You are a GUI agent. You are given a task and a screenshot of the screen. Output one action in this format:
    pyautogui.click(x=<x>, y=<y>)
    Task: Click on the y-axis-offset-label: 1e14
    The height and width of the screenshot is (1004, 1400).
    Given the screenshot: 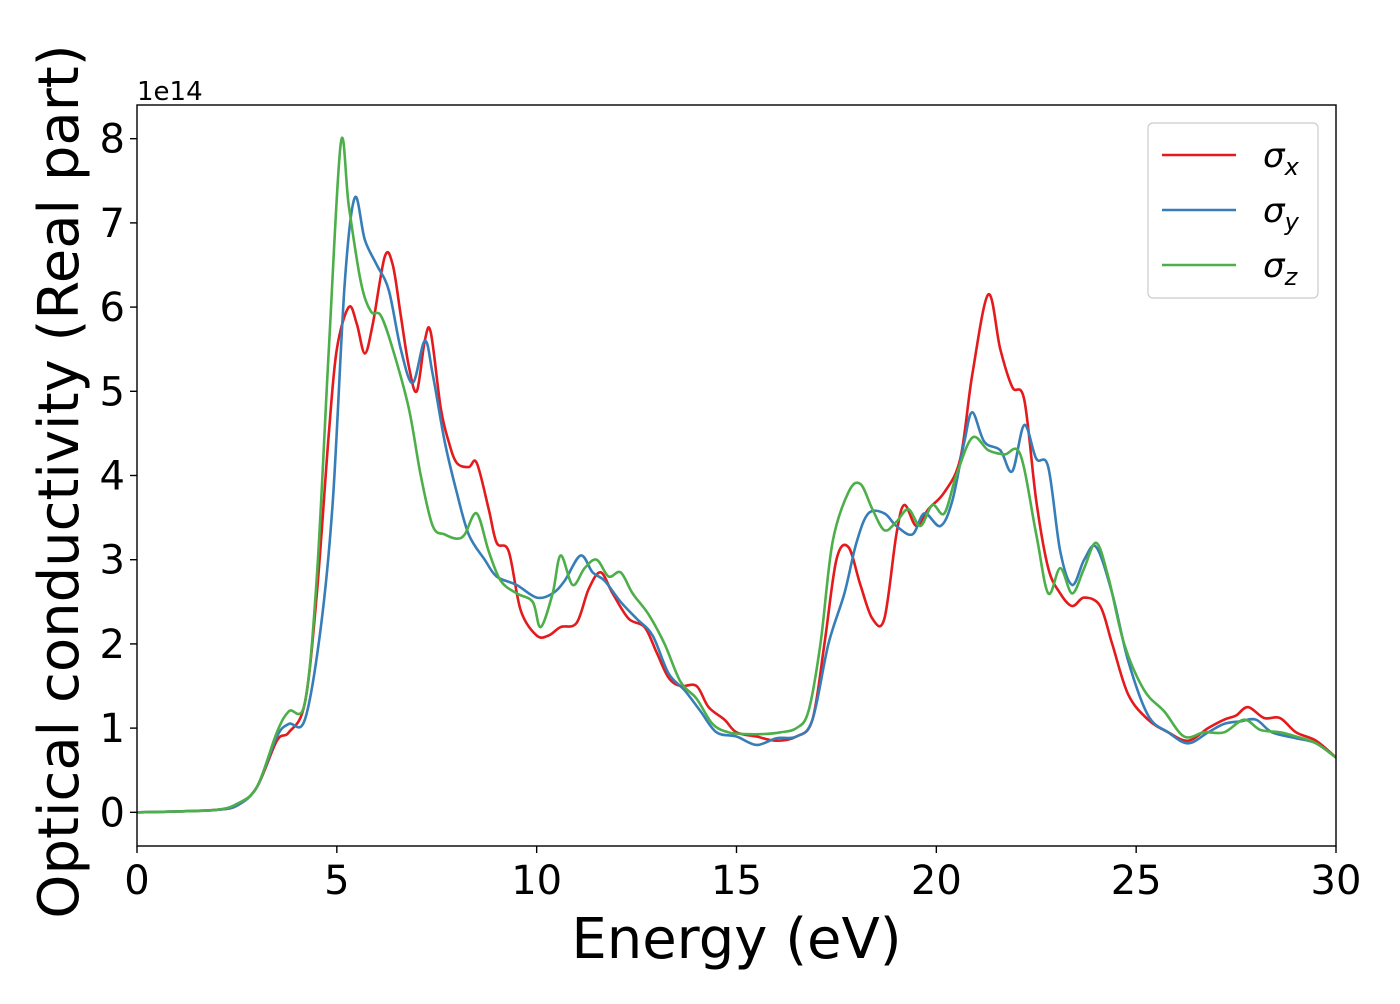 What is the action you would take?
    pyautogui.click(x=170, y=92)
    